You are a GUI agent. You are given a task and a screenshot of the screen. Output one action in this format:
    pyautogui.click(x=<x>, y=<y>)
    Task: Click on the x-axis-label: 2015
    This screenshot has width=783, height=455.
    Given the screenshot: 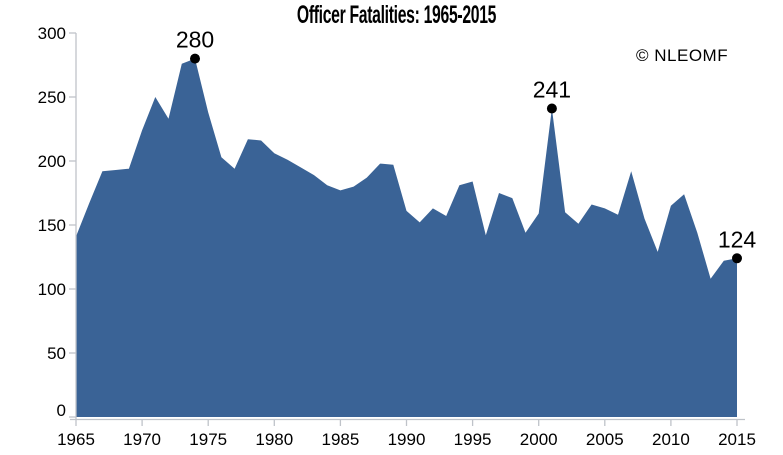 What is the action you would take?
    pyautogui.click(x=737, y=439)
    